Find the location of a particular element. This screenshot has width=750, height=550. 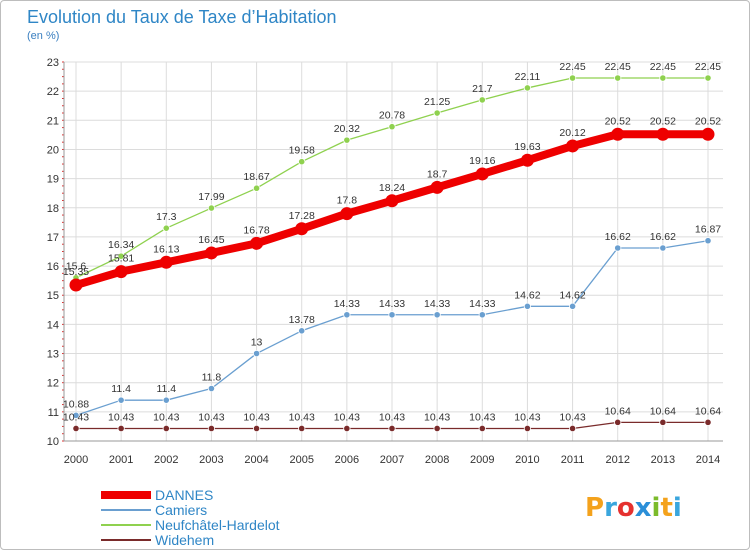

data-label-camiers: 11.8 is located at coordinates (212, 378).